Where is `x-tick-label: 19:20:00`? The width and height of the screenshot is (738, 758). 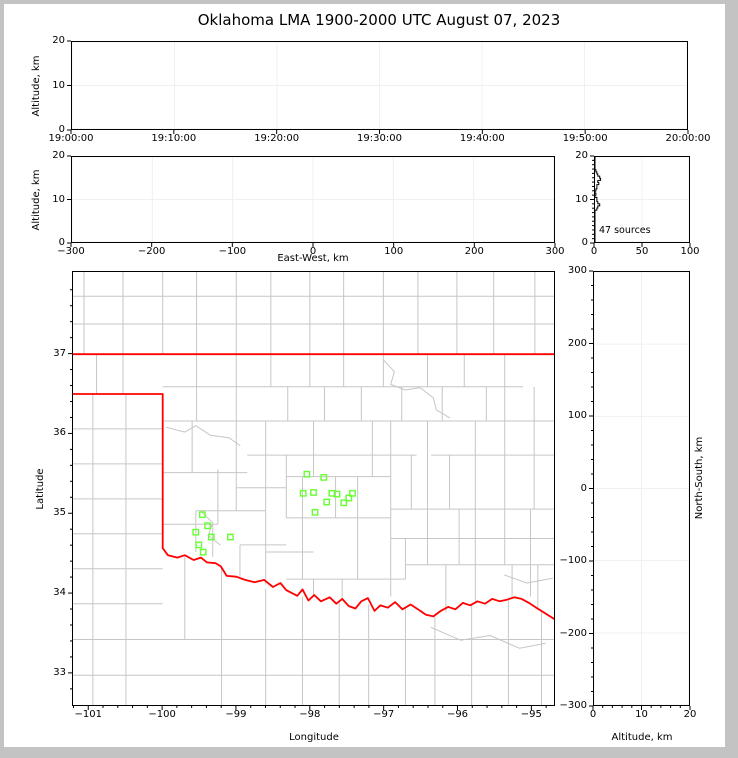 x-tick-label: 19:20:00 is located at coordinates (277, 138).